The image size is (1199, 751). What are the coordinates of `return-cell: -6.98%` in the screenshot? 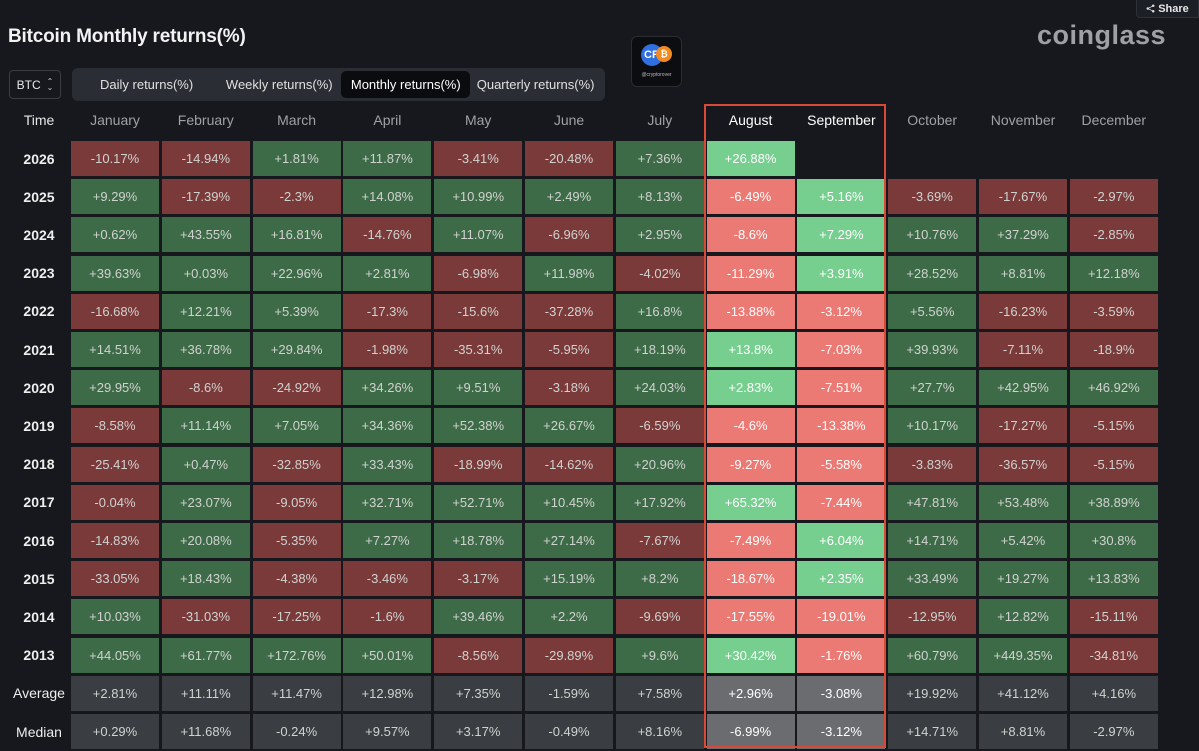 It's located at (478, 273).